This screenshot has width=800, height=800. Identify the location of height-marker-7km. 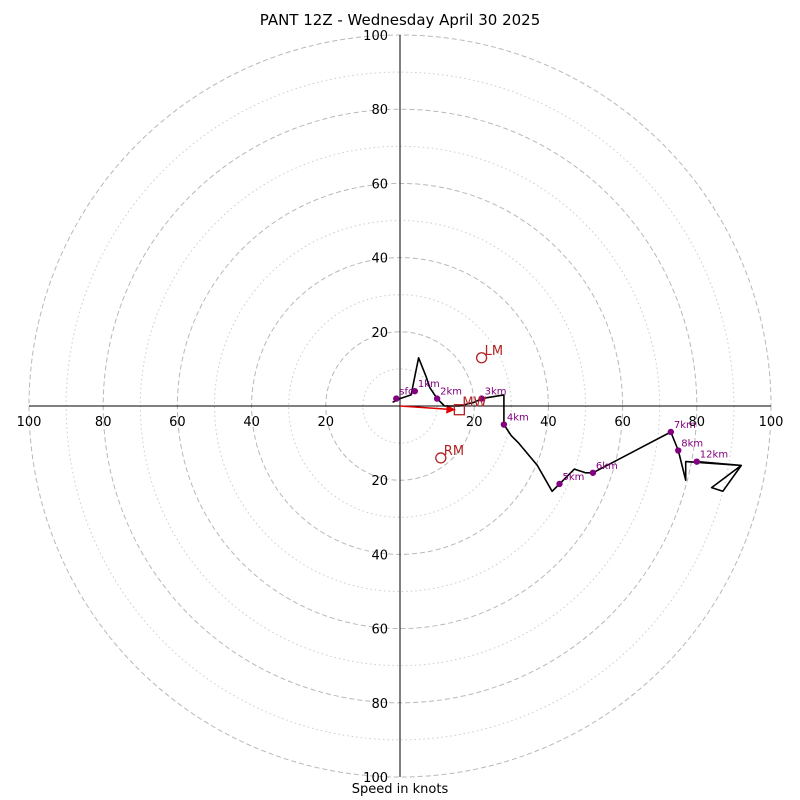
(671, 432).